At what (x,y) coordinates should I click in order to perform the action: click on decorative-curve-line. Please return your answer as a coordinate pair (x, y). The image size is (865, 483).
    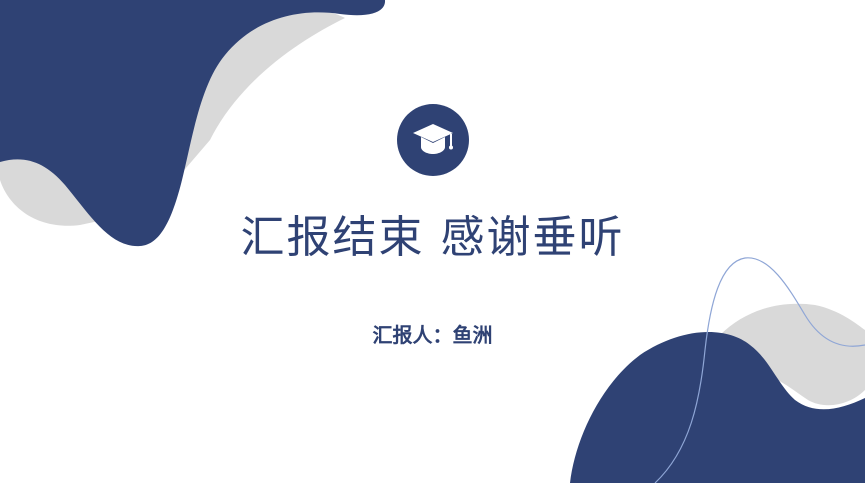
    Looking at the image, I should click on (759, 370).